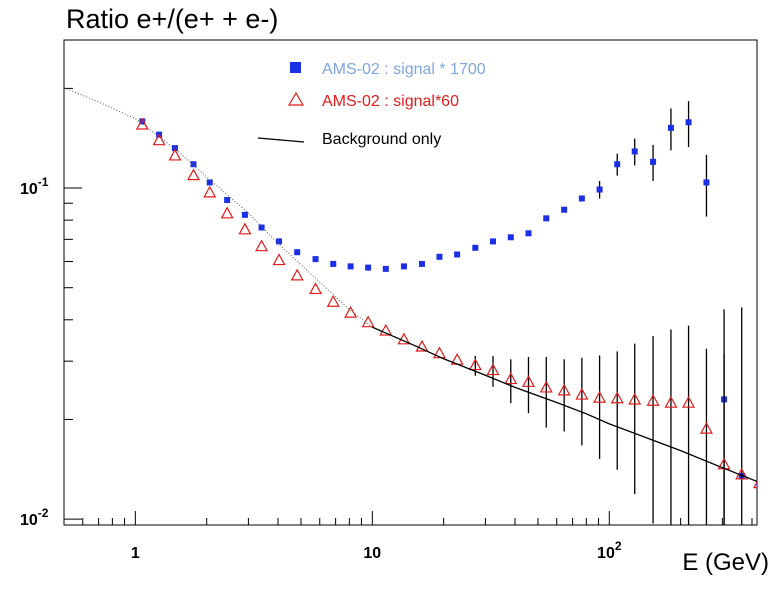 The image size is (775, 589). What do you see at coordinates (725, 562) in the screenshot?
I see `x-axis-label: E (GeV)` at bounding box center [725, 562].